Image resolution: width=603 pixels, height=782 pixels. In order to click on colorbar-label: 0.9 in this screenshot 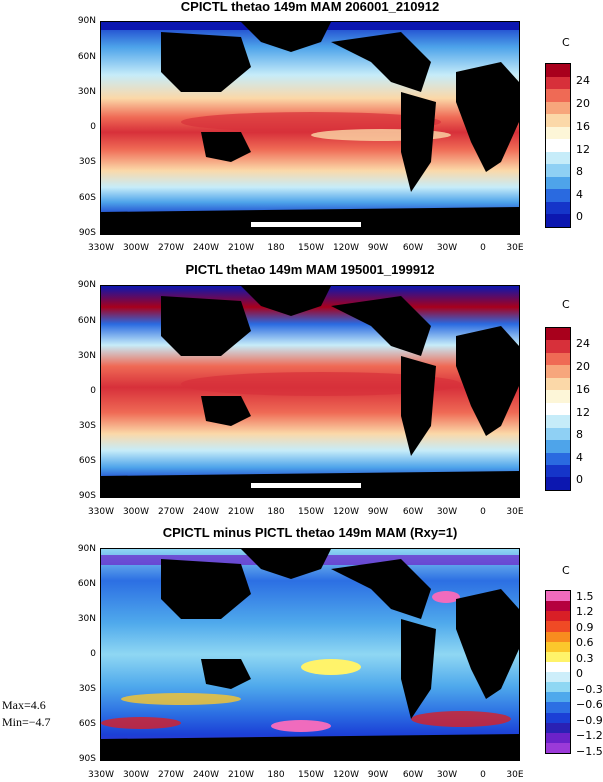, I will do `click(585, 627)`.